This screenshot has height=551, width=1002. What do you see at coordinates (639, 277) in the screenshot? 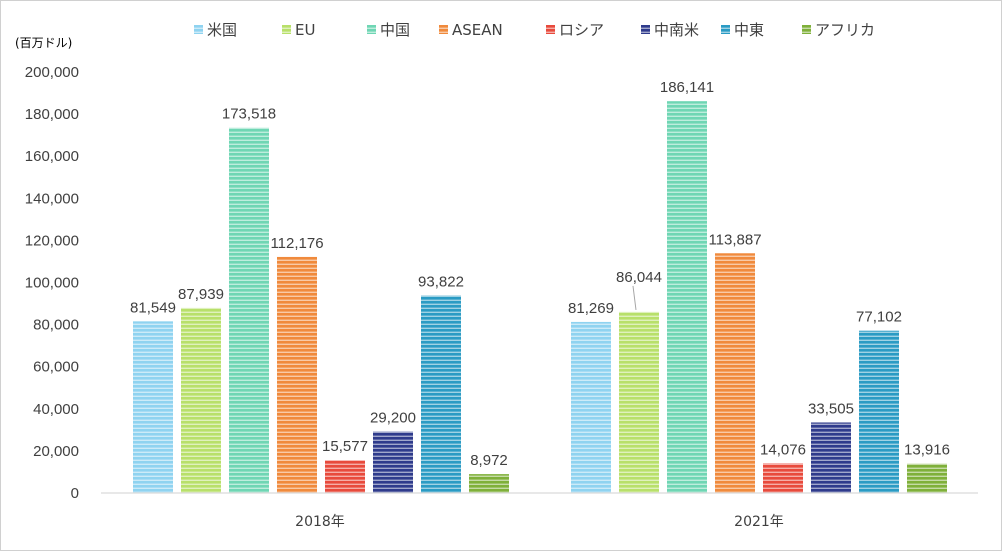
I see `data-label: 86,044` at bounding box center [639, 277].